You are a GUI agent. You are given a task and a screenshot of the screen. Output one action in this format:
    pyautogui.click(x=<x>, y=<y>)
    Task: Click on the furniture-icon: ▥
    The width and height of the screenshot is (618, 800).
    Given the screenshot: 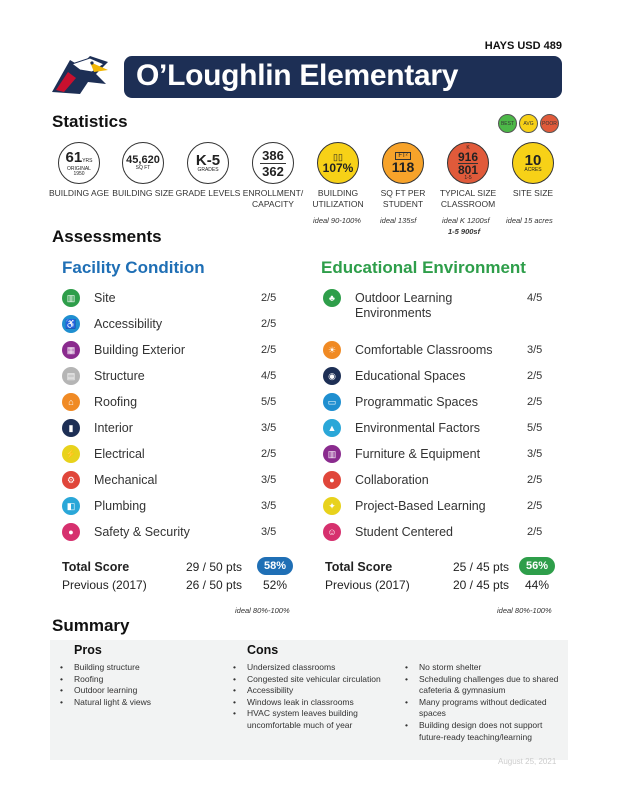 What is the action you would take?
    pyautogui.click(x=332, y=454)
    